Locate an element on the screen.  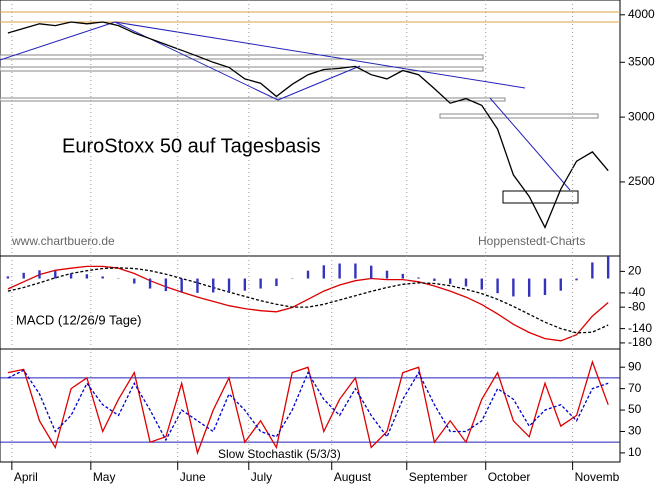
y-tick-label: 70 is located at coordinates (635, 388).